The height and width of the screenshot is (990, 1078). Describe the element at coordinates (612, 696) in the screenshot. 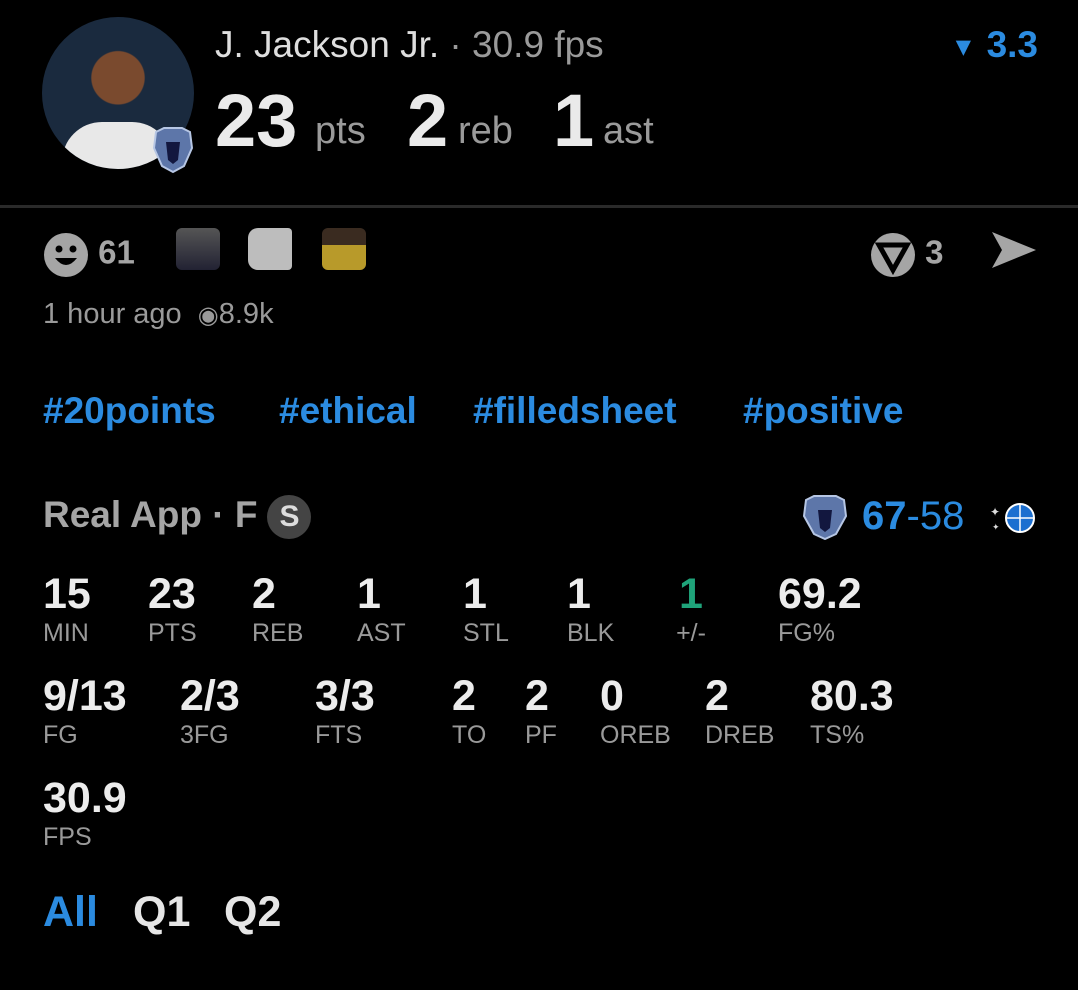

I see `stat-value: 0` at that location.